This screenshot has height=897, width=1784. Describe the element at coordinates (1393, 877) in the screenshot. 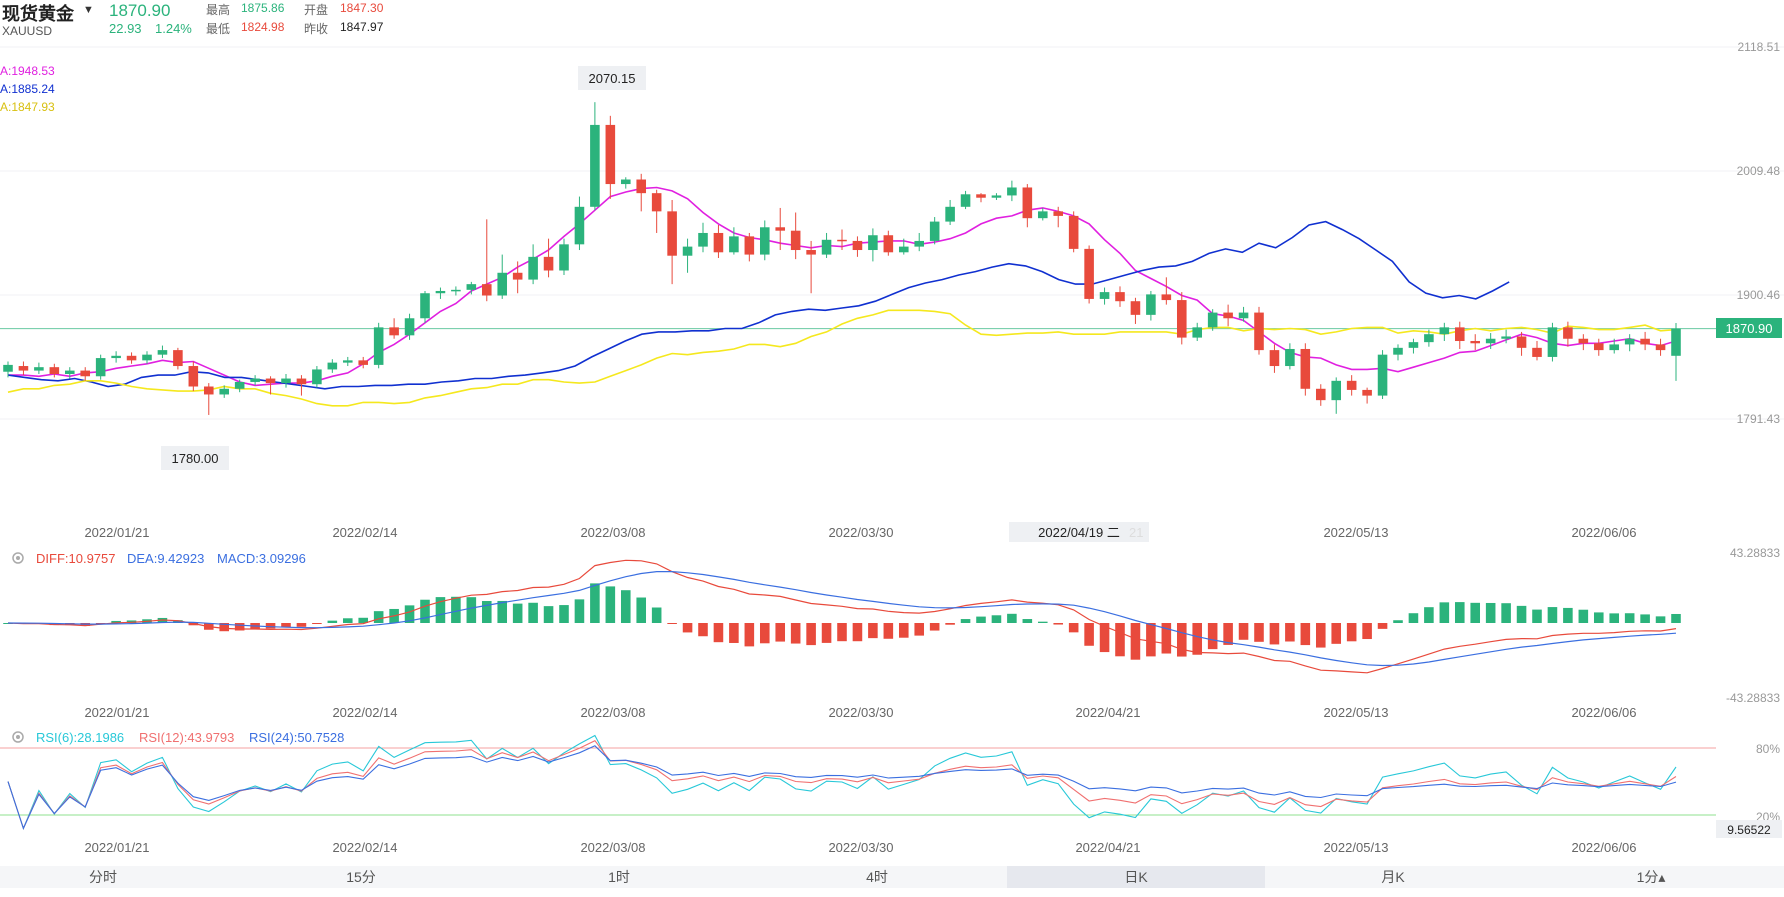

I see `tab-monthly-k: 月K` at that location.